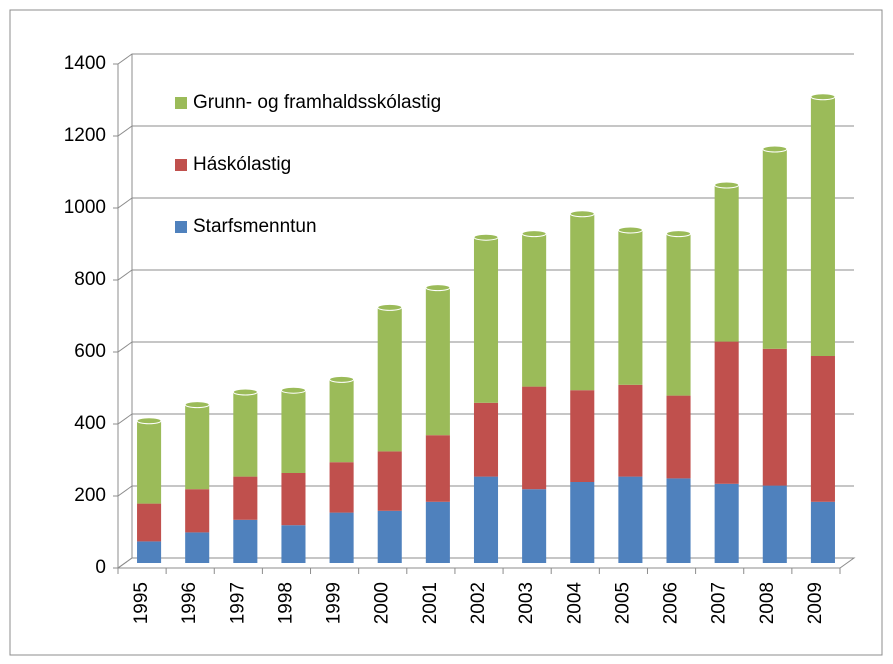  Describe the element at coordinates (317, 102) in the screenshot. I see `legend-label: Grunn- og framhaldsskólastig` at that location.